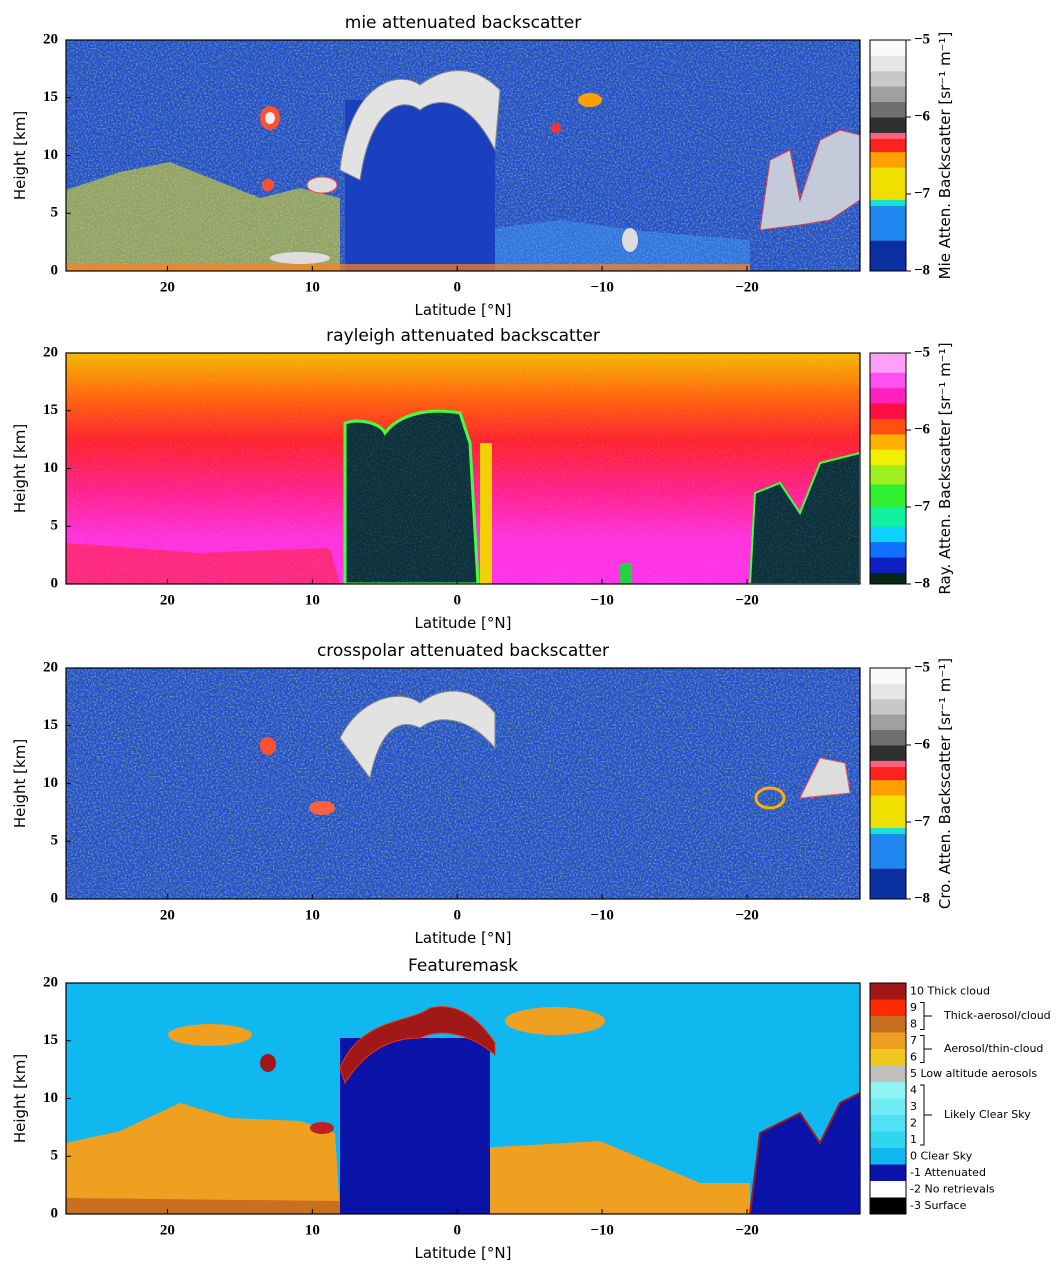  What do you see at coordinates (913, 1023) in the screenshot?
I see `class-label: 8` at bounding box center [913, 1023].